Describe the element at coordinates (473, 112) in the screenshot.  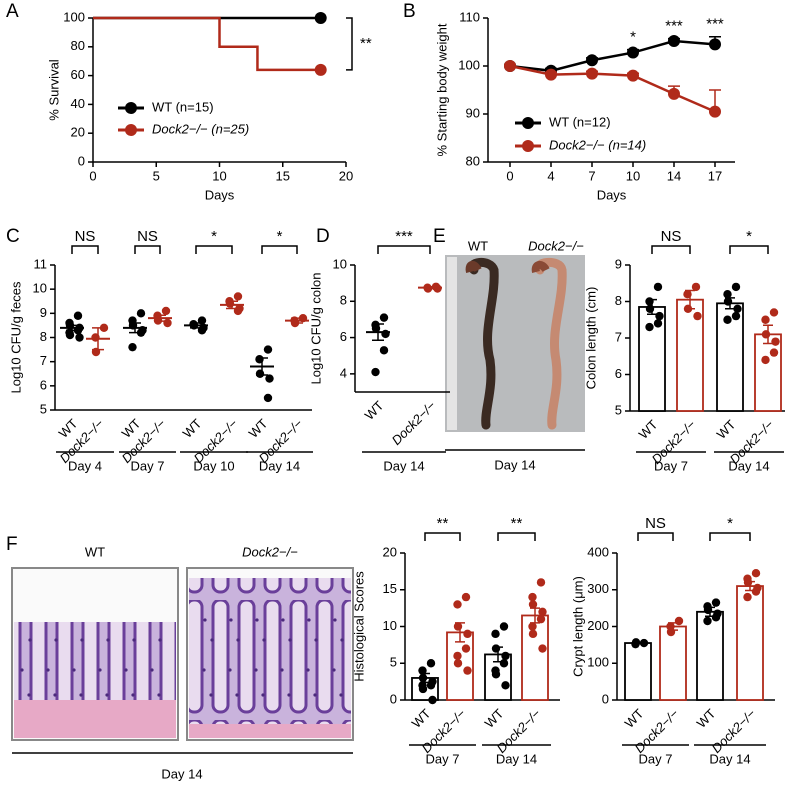
I see `y-tick-label: 90` at that location.